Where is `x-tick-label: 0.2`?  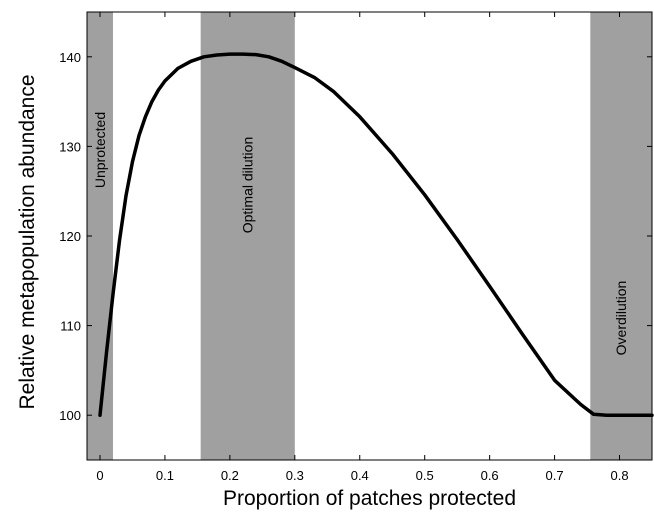 x-tick-label: 0.2 is located at coordinates (230, 475).